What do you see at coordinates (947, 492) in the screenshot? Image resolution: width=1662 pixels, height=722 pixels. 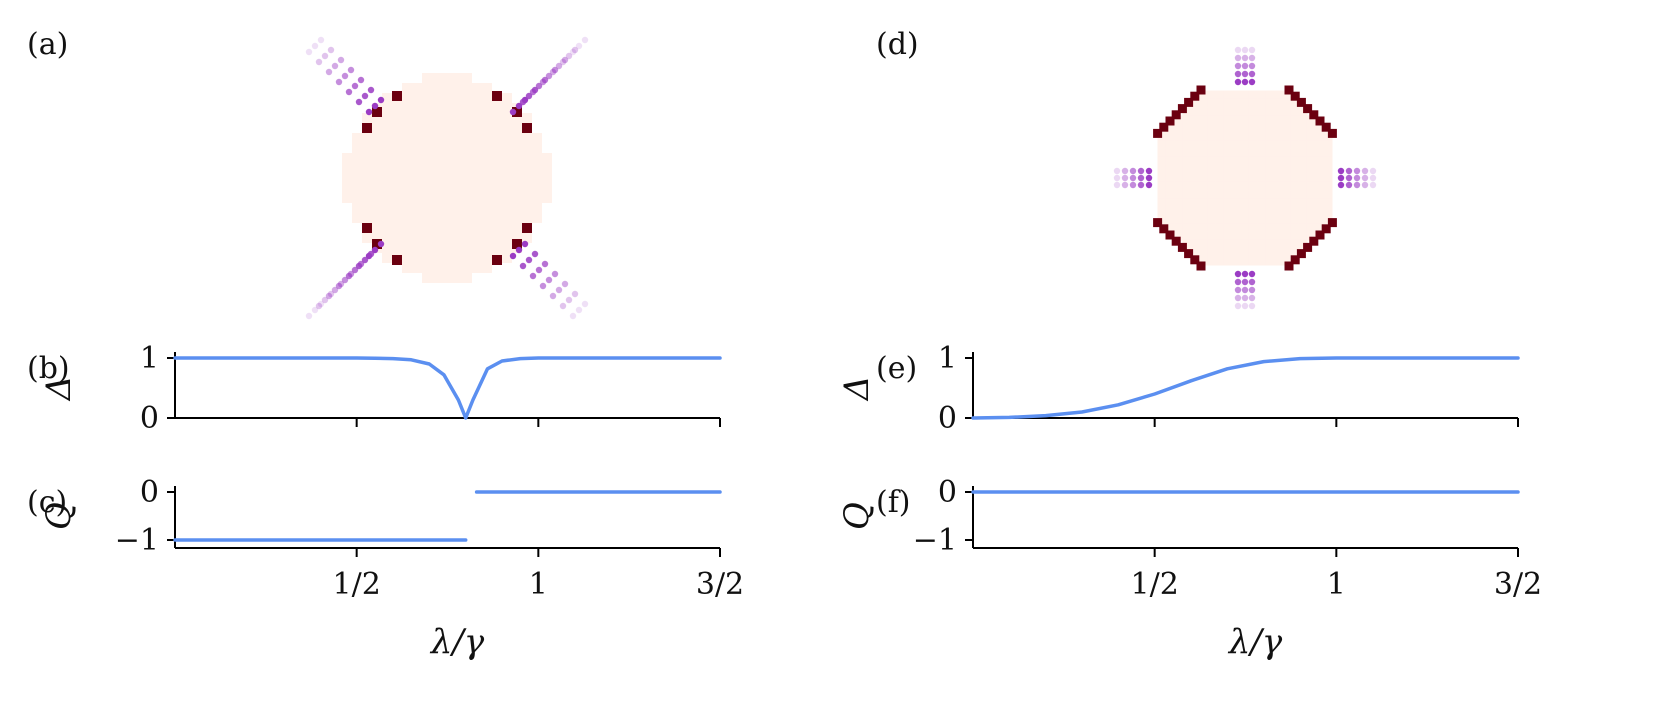 I see `y-tick-label: 0` at bounding box center [947, 492].